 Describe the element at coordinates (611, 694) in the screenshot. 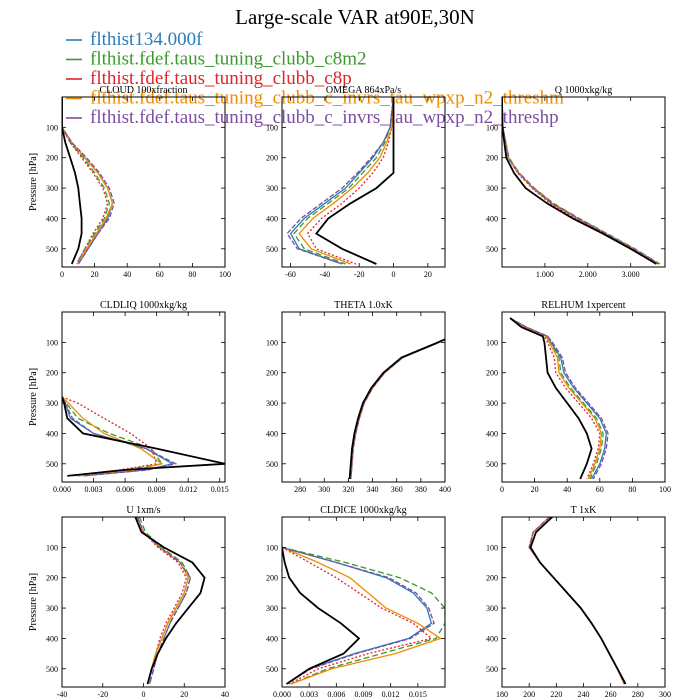

I see `x-tick-label: 260` at that location.